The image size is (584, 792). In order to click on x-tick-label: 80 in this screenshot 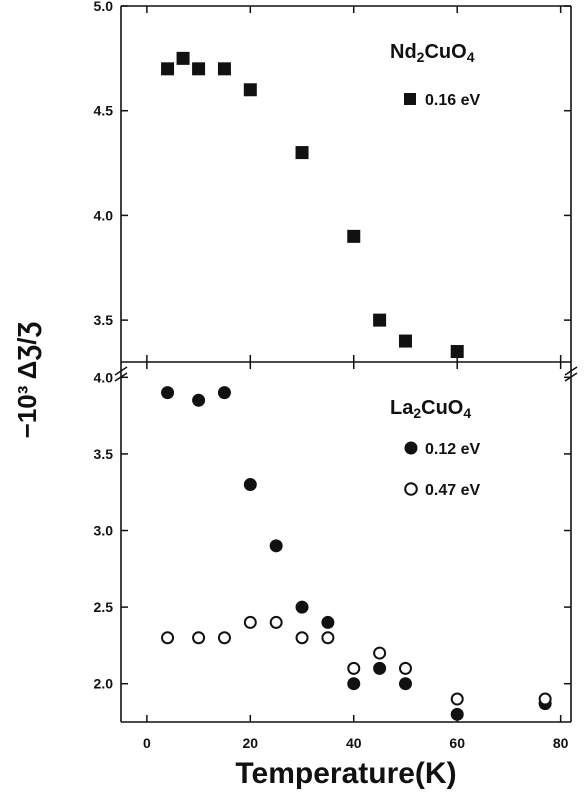, I will do `click(561, 743)`.